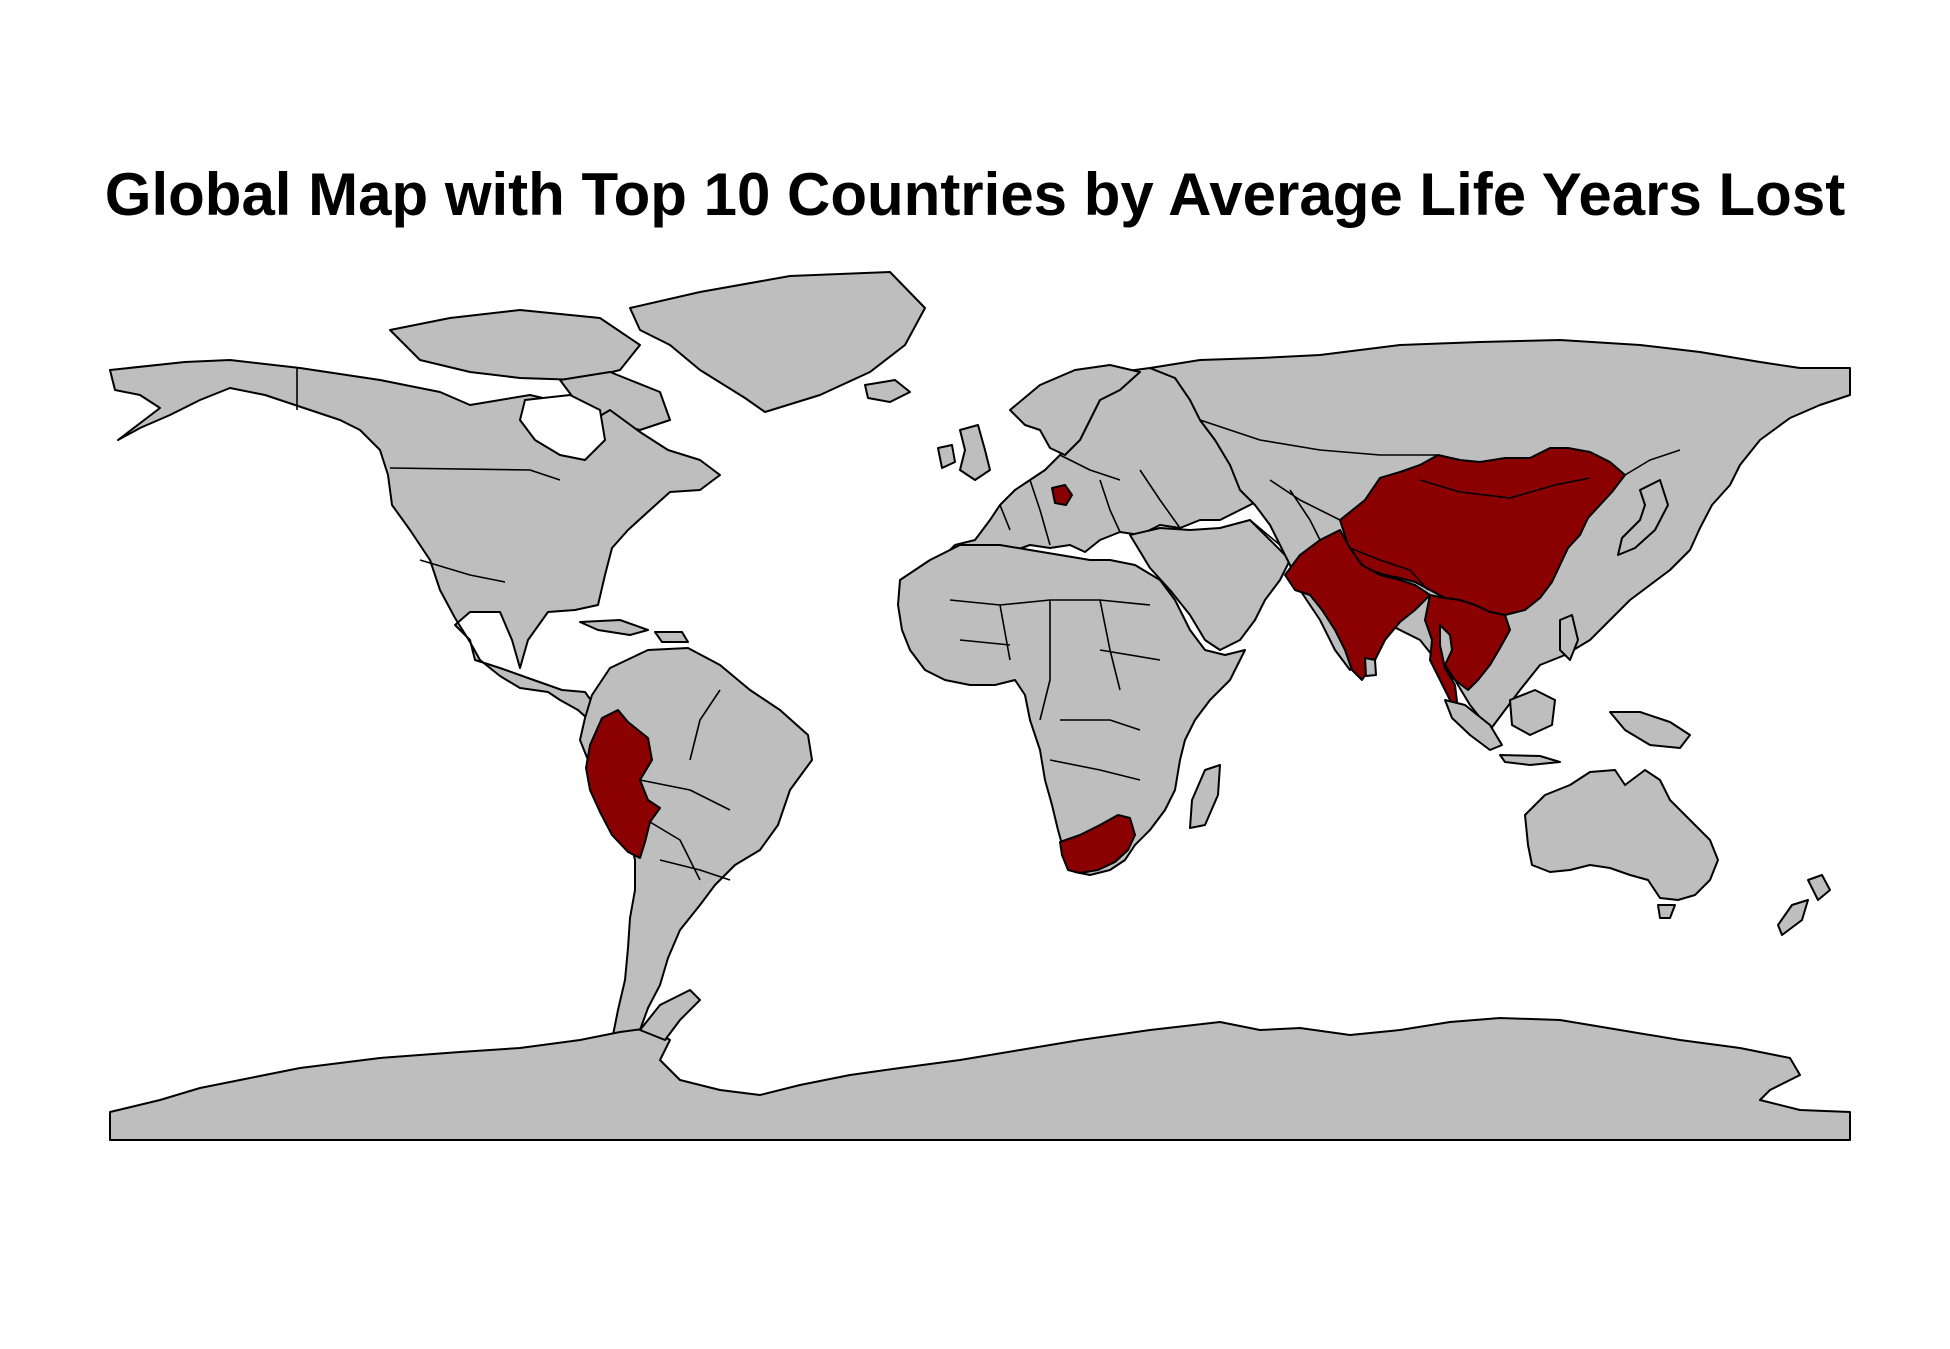 The width and height of the screenshot is (1950, 1349). I want to click on border-south-america, so click(685, 785).